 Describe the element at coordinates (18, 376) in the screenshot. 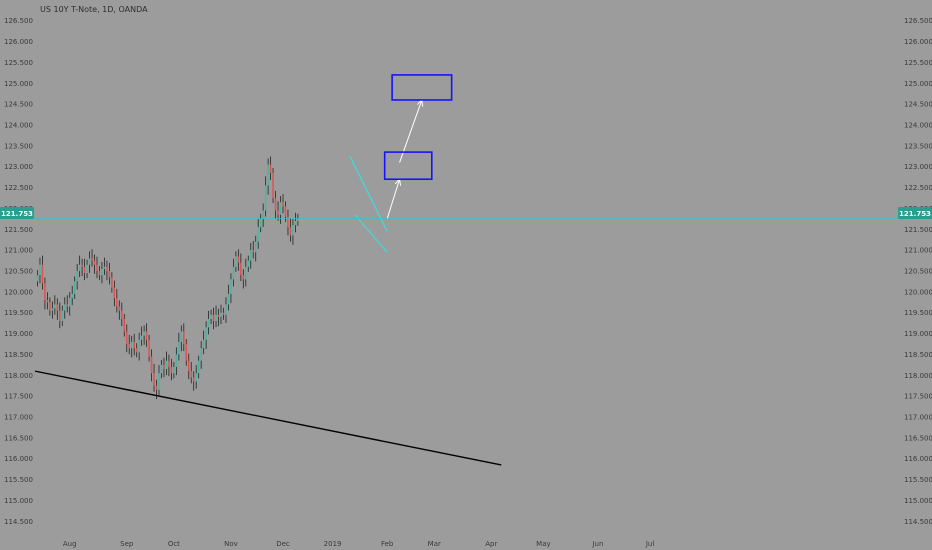

I see `y-tick-label-left: 118.000` at that location.